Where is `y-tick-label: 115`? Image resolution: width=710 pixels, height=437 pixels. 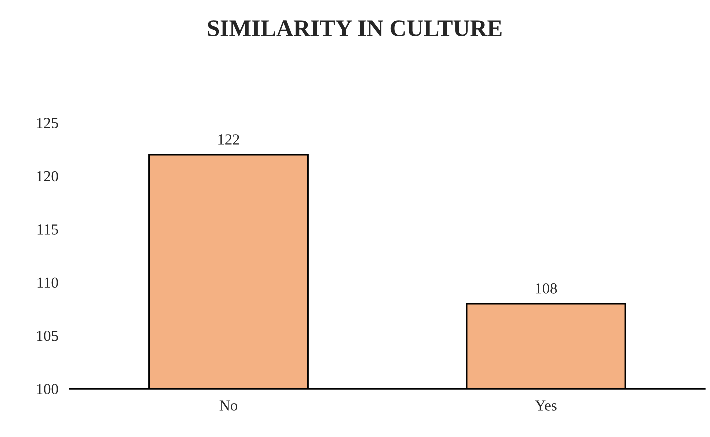 y-tick-label: 115 is located at coordinates (48, 229).